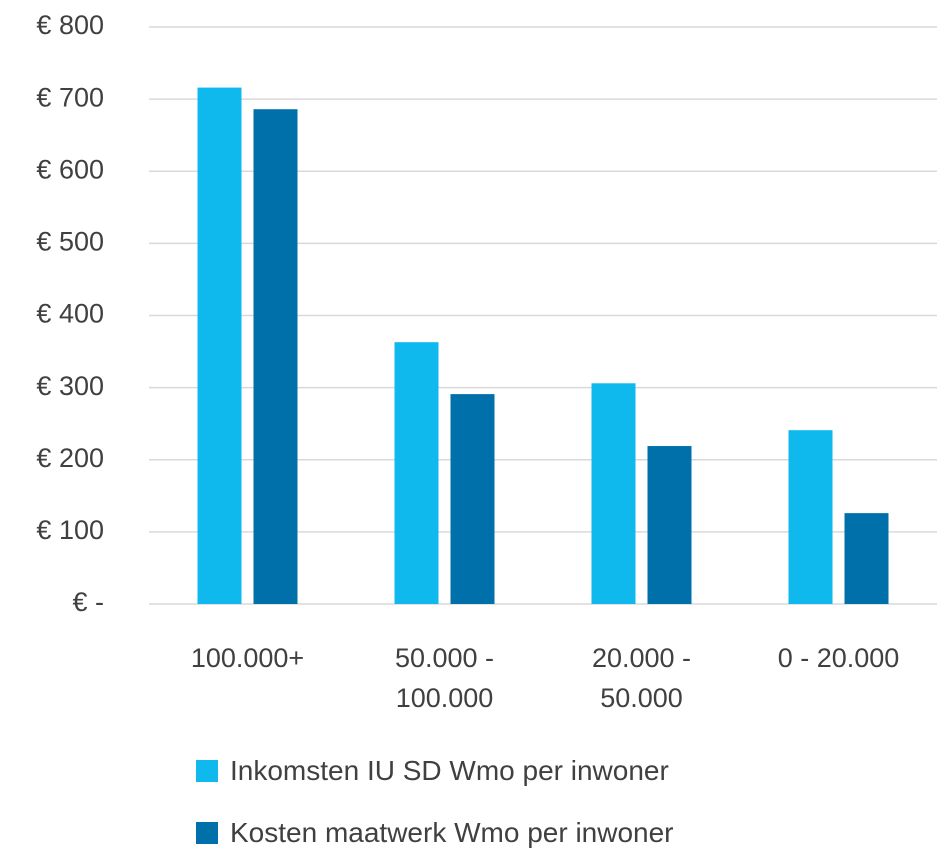 This screenshot has width=937, height=852. I want to click on legend-item: Kosten maatwerk Wmo per inwoner, so click(435, 833).